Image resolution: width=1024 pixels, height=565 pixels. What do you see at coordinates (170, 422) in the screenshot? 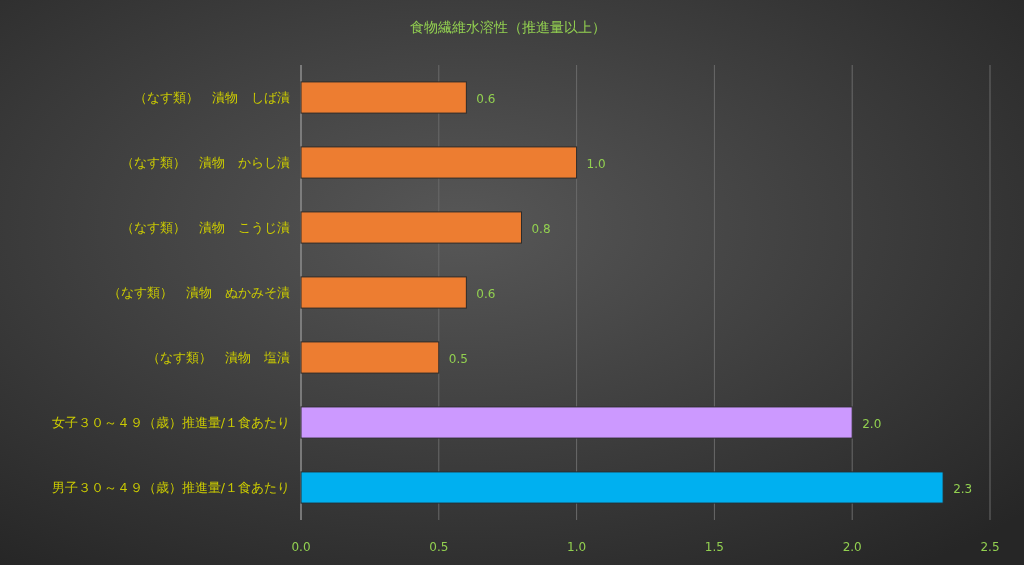
I see `y-tick-label: 女子３０～４９（歳）推進量/１食あたり` at bounding box center [170, 422].